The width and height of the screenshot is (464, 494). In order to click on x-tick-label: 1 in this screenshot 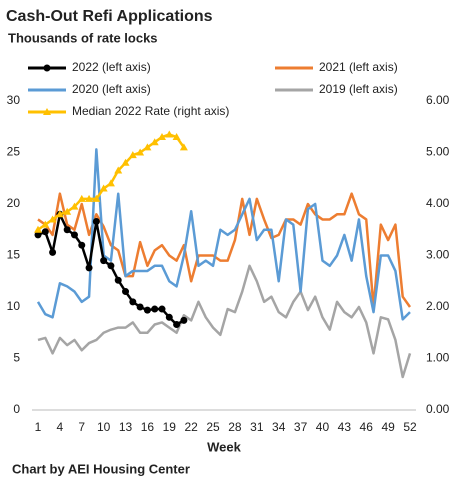, I will do `click(38, 427)`.